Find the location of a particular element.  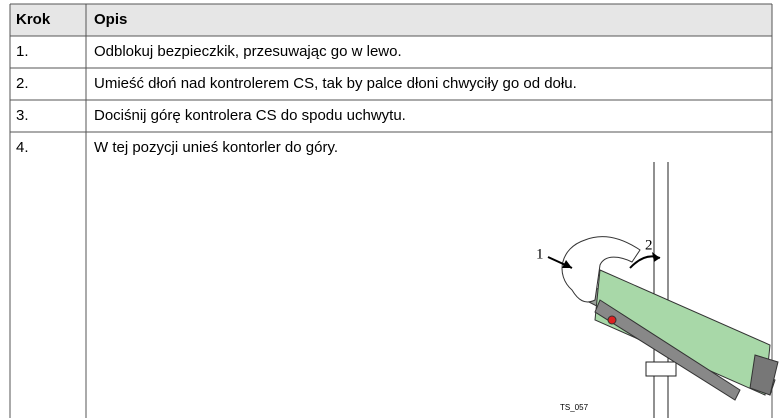

step-text: W tej pozycji unieś kontorler do góry. is located at coordinates (216, 147).